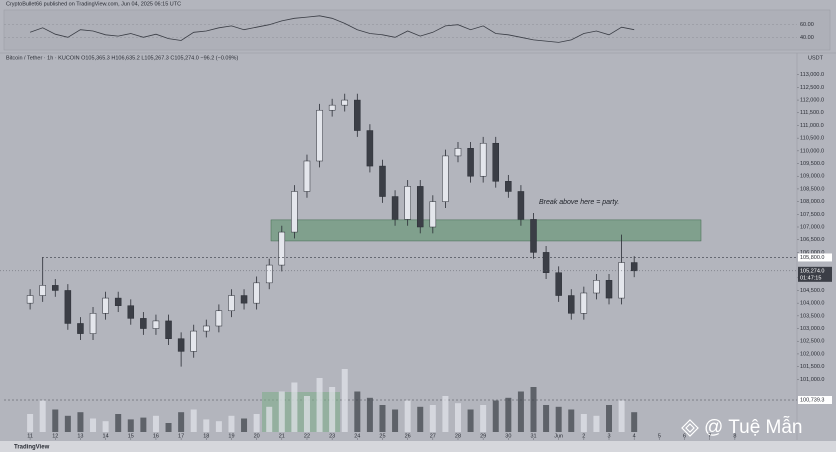 The image size is (836, 452). I want to click on x-tick-label: 6, so click(684, 436).